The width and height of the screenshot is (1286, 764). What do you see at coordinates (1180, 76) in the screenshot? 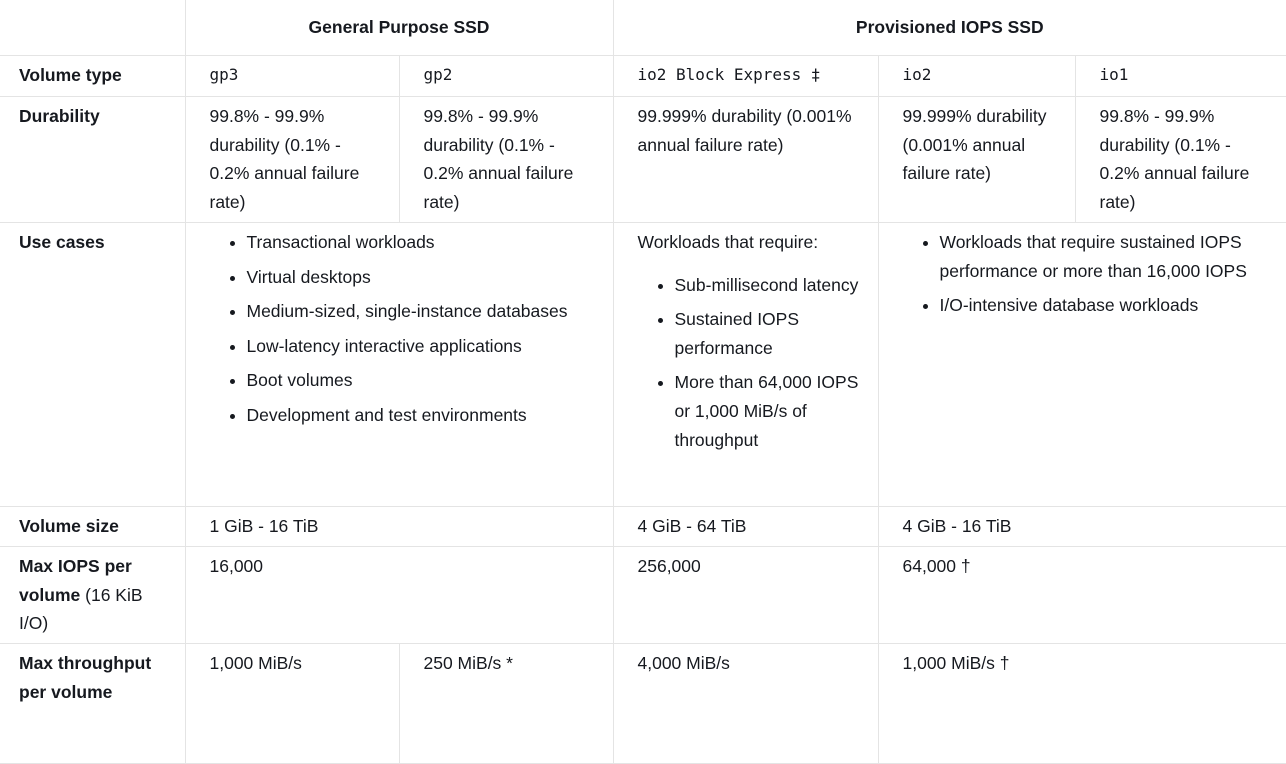
I see `cell: io1` at bounding box center [1180, 76].